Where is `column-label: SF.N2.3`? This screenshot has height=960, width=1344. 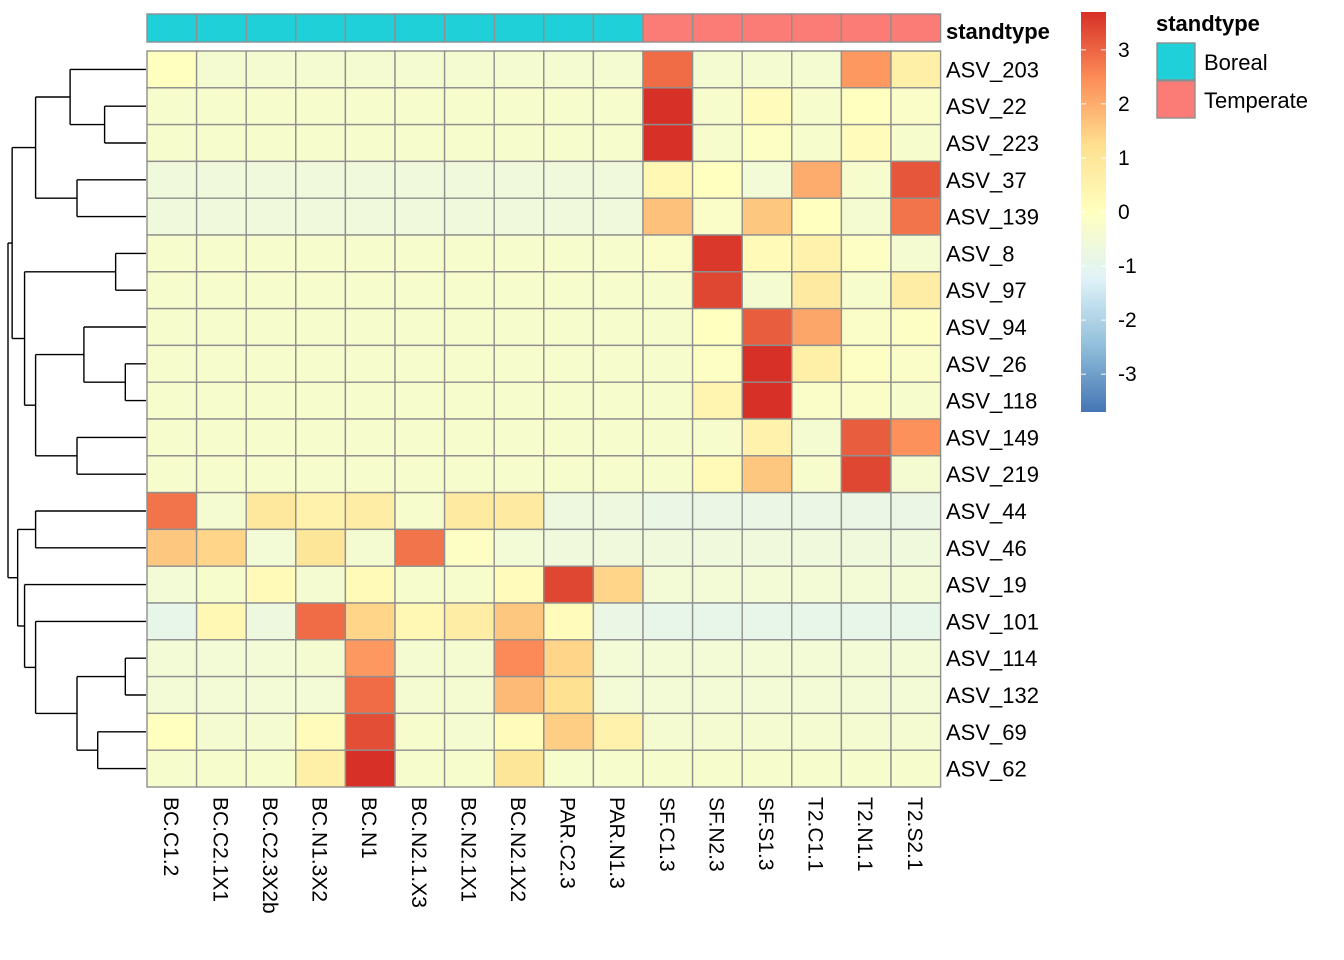
column-label: SF.N2.3 is located at coordinates (715, 834).